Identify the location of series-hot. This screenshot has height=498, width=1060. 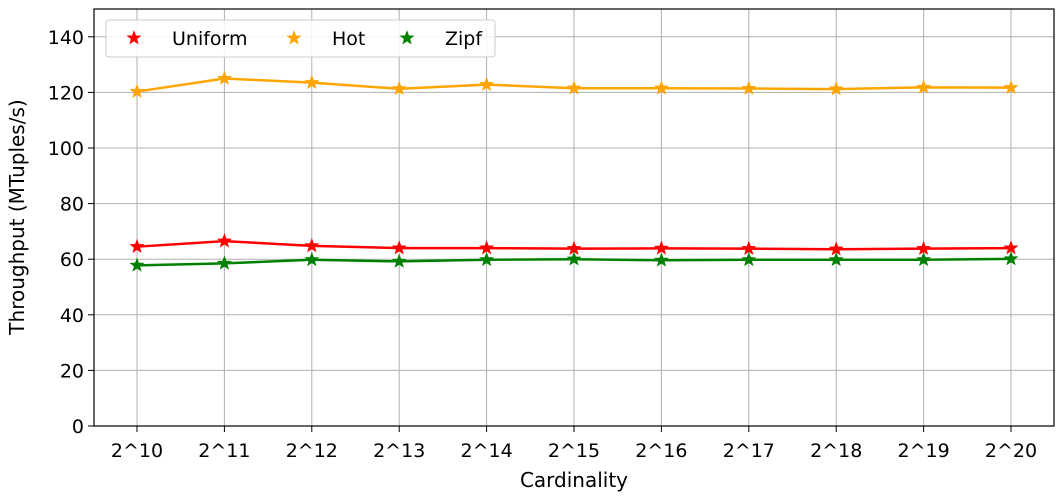
(574, 84).